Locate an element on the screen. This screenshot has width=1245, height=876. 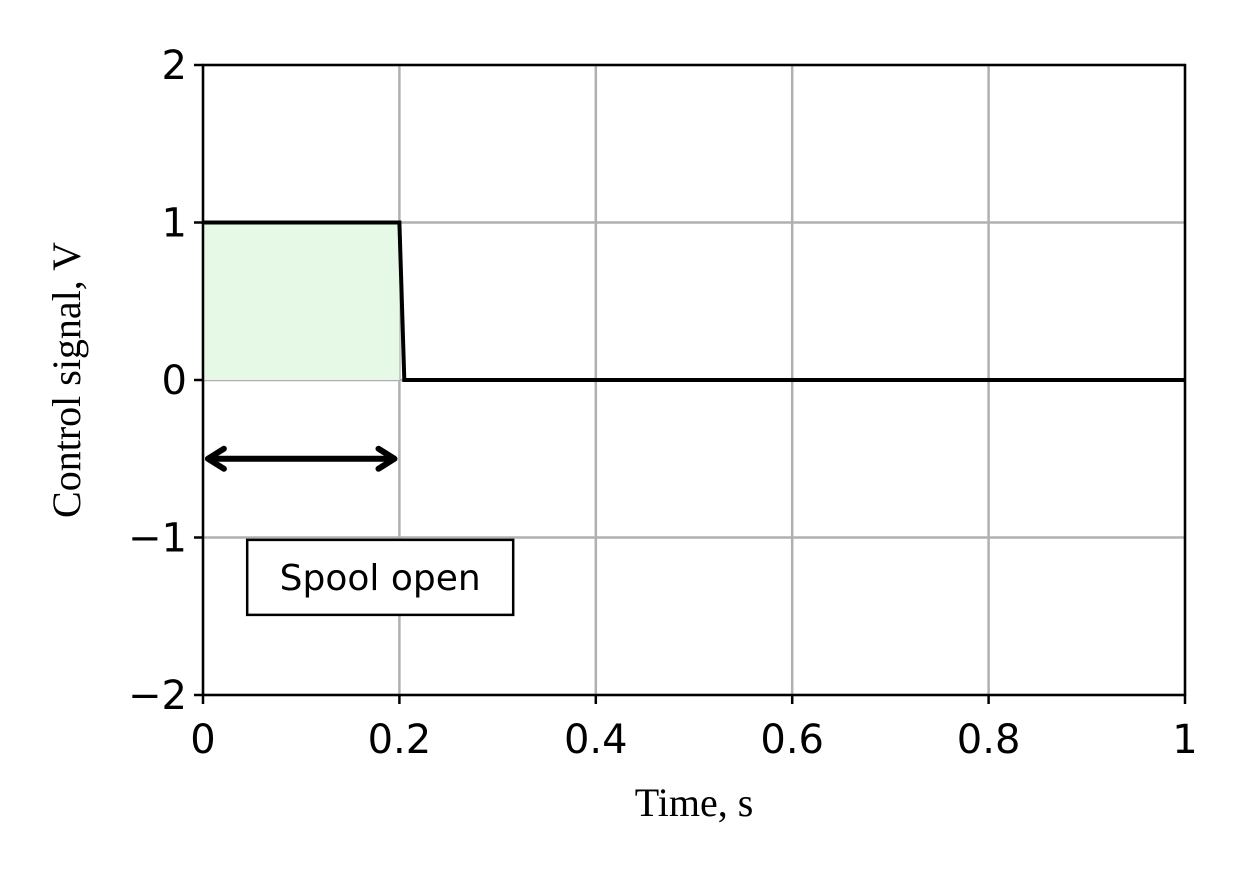
x-tick-label: 1 is located at coordinates (1184, 740).